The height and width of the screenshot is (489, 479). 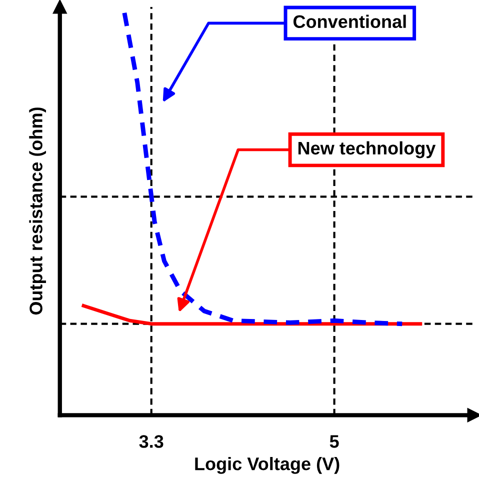 What do you see at coordinates (267, 465) in the screenshot?
I see `x-axis-title: Logic Voltage (V)` at bounding box center [267, 465].